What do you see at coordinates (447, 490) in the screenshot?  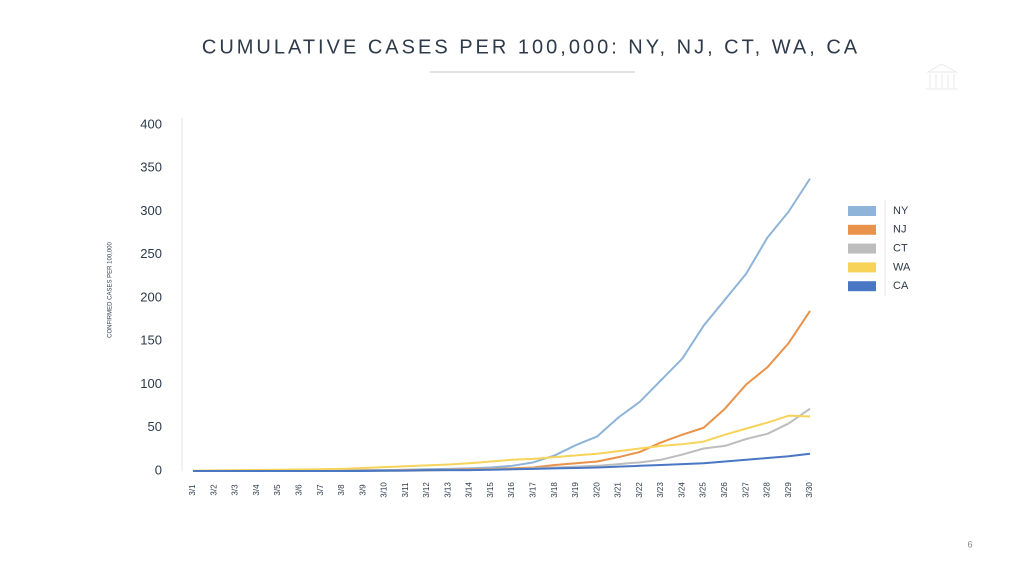 I see `x-tick-label: 3/13` at bounding box center [447, 490].